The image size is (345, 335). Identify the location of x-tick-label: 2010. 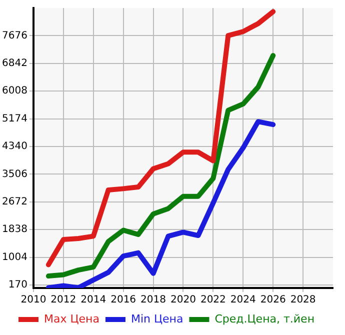
(33, 300).